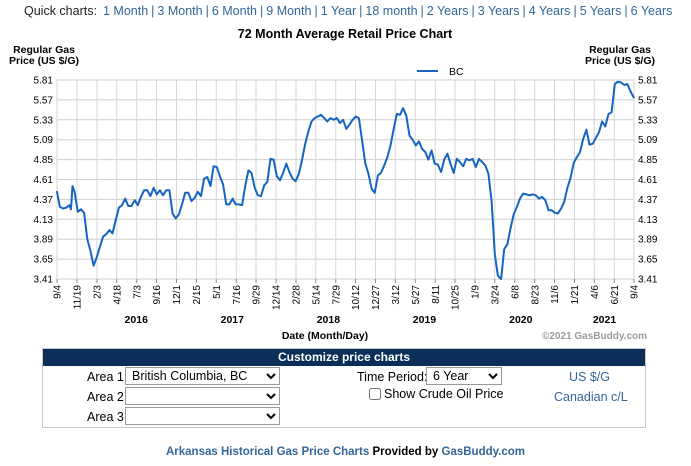 The height and width of the screenshot is (466, 691). Describe the element at coordinates (476, 292) in the screenshot. I see `x-tick-label: 1/9` at that location.